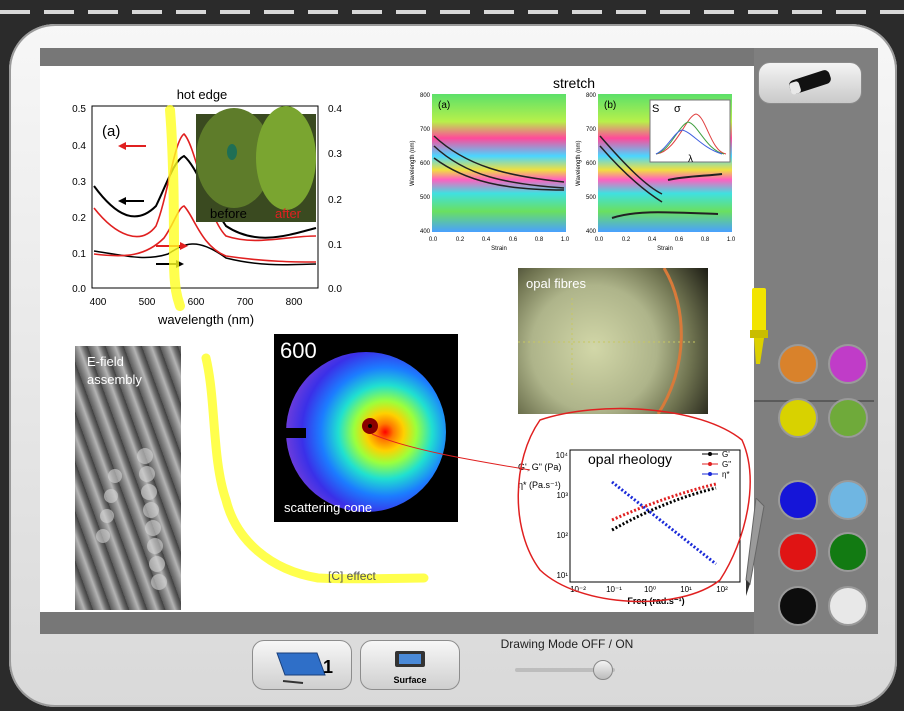 The image size is (904, 711). Describe the element at coordinates (848, 418) in the screenshot. I see `color-swatch-lime` at that location.